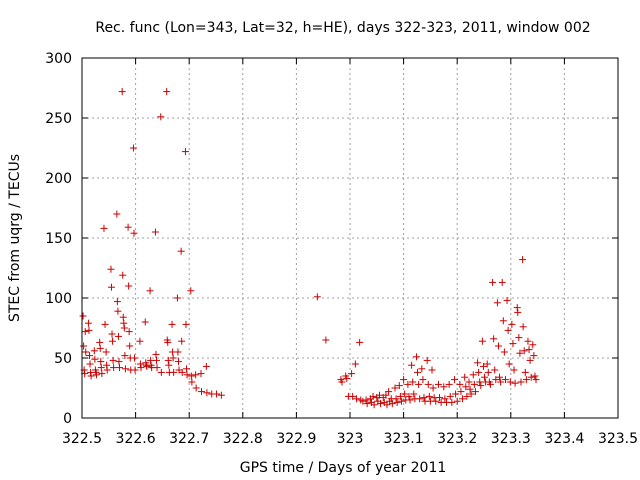 The image size is (640, 480). What do you see at coordinates (82, 439) in the screenshot?
I see `x-tick-label: 322.5` at bounding box center [82, 439].